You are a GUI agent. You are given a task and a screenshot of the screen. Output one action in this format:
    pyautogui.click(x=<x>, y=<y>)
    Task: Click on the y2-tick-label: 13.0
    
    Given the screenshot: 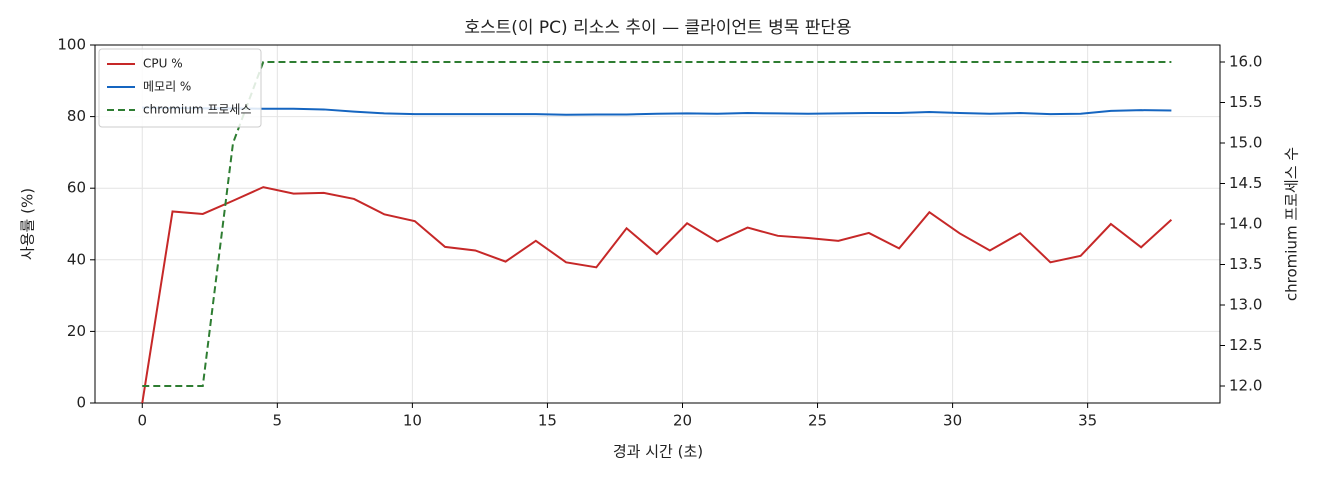 What is the action you would take?
    pyautogui.click(x=1245, y=304)
    